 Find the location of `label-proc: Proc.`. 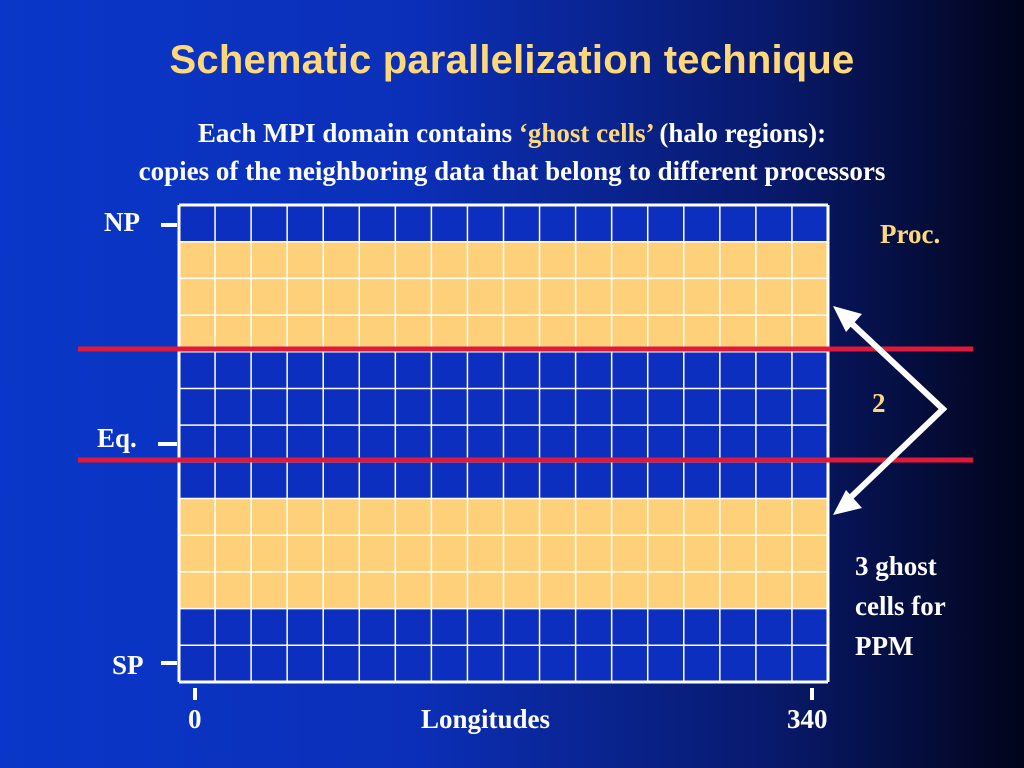

label-proc: Proc. is located at coordinates (910, 234).